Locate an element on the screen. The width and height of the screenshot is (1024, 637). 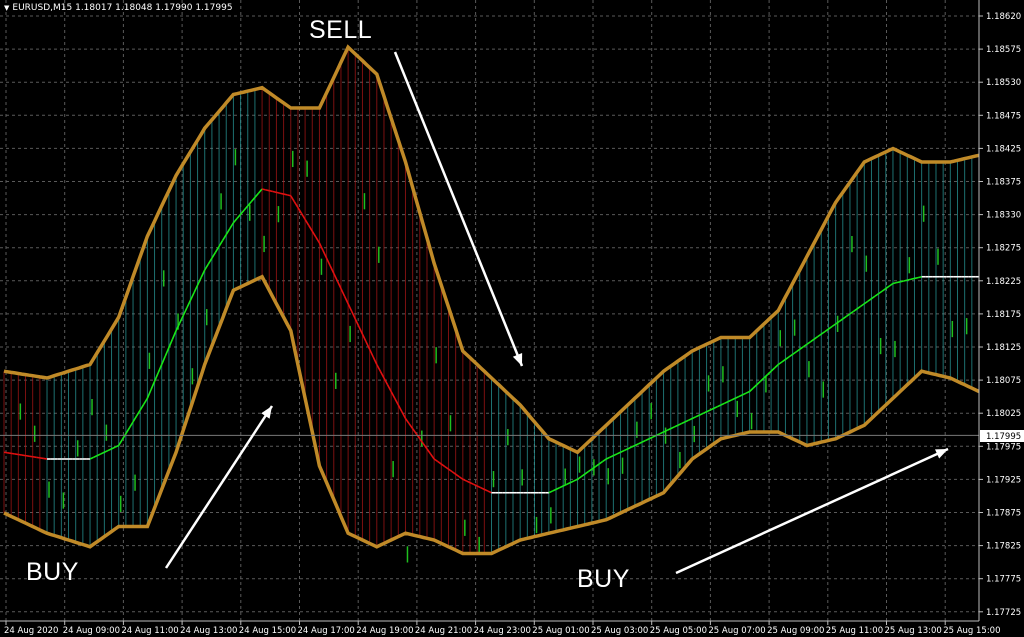
sell-label: SELL is located at coordinates (341, 30).